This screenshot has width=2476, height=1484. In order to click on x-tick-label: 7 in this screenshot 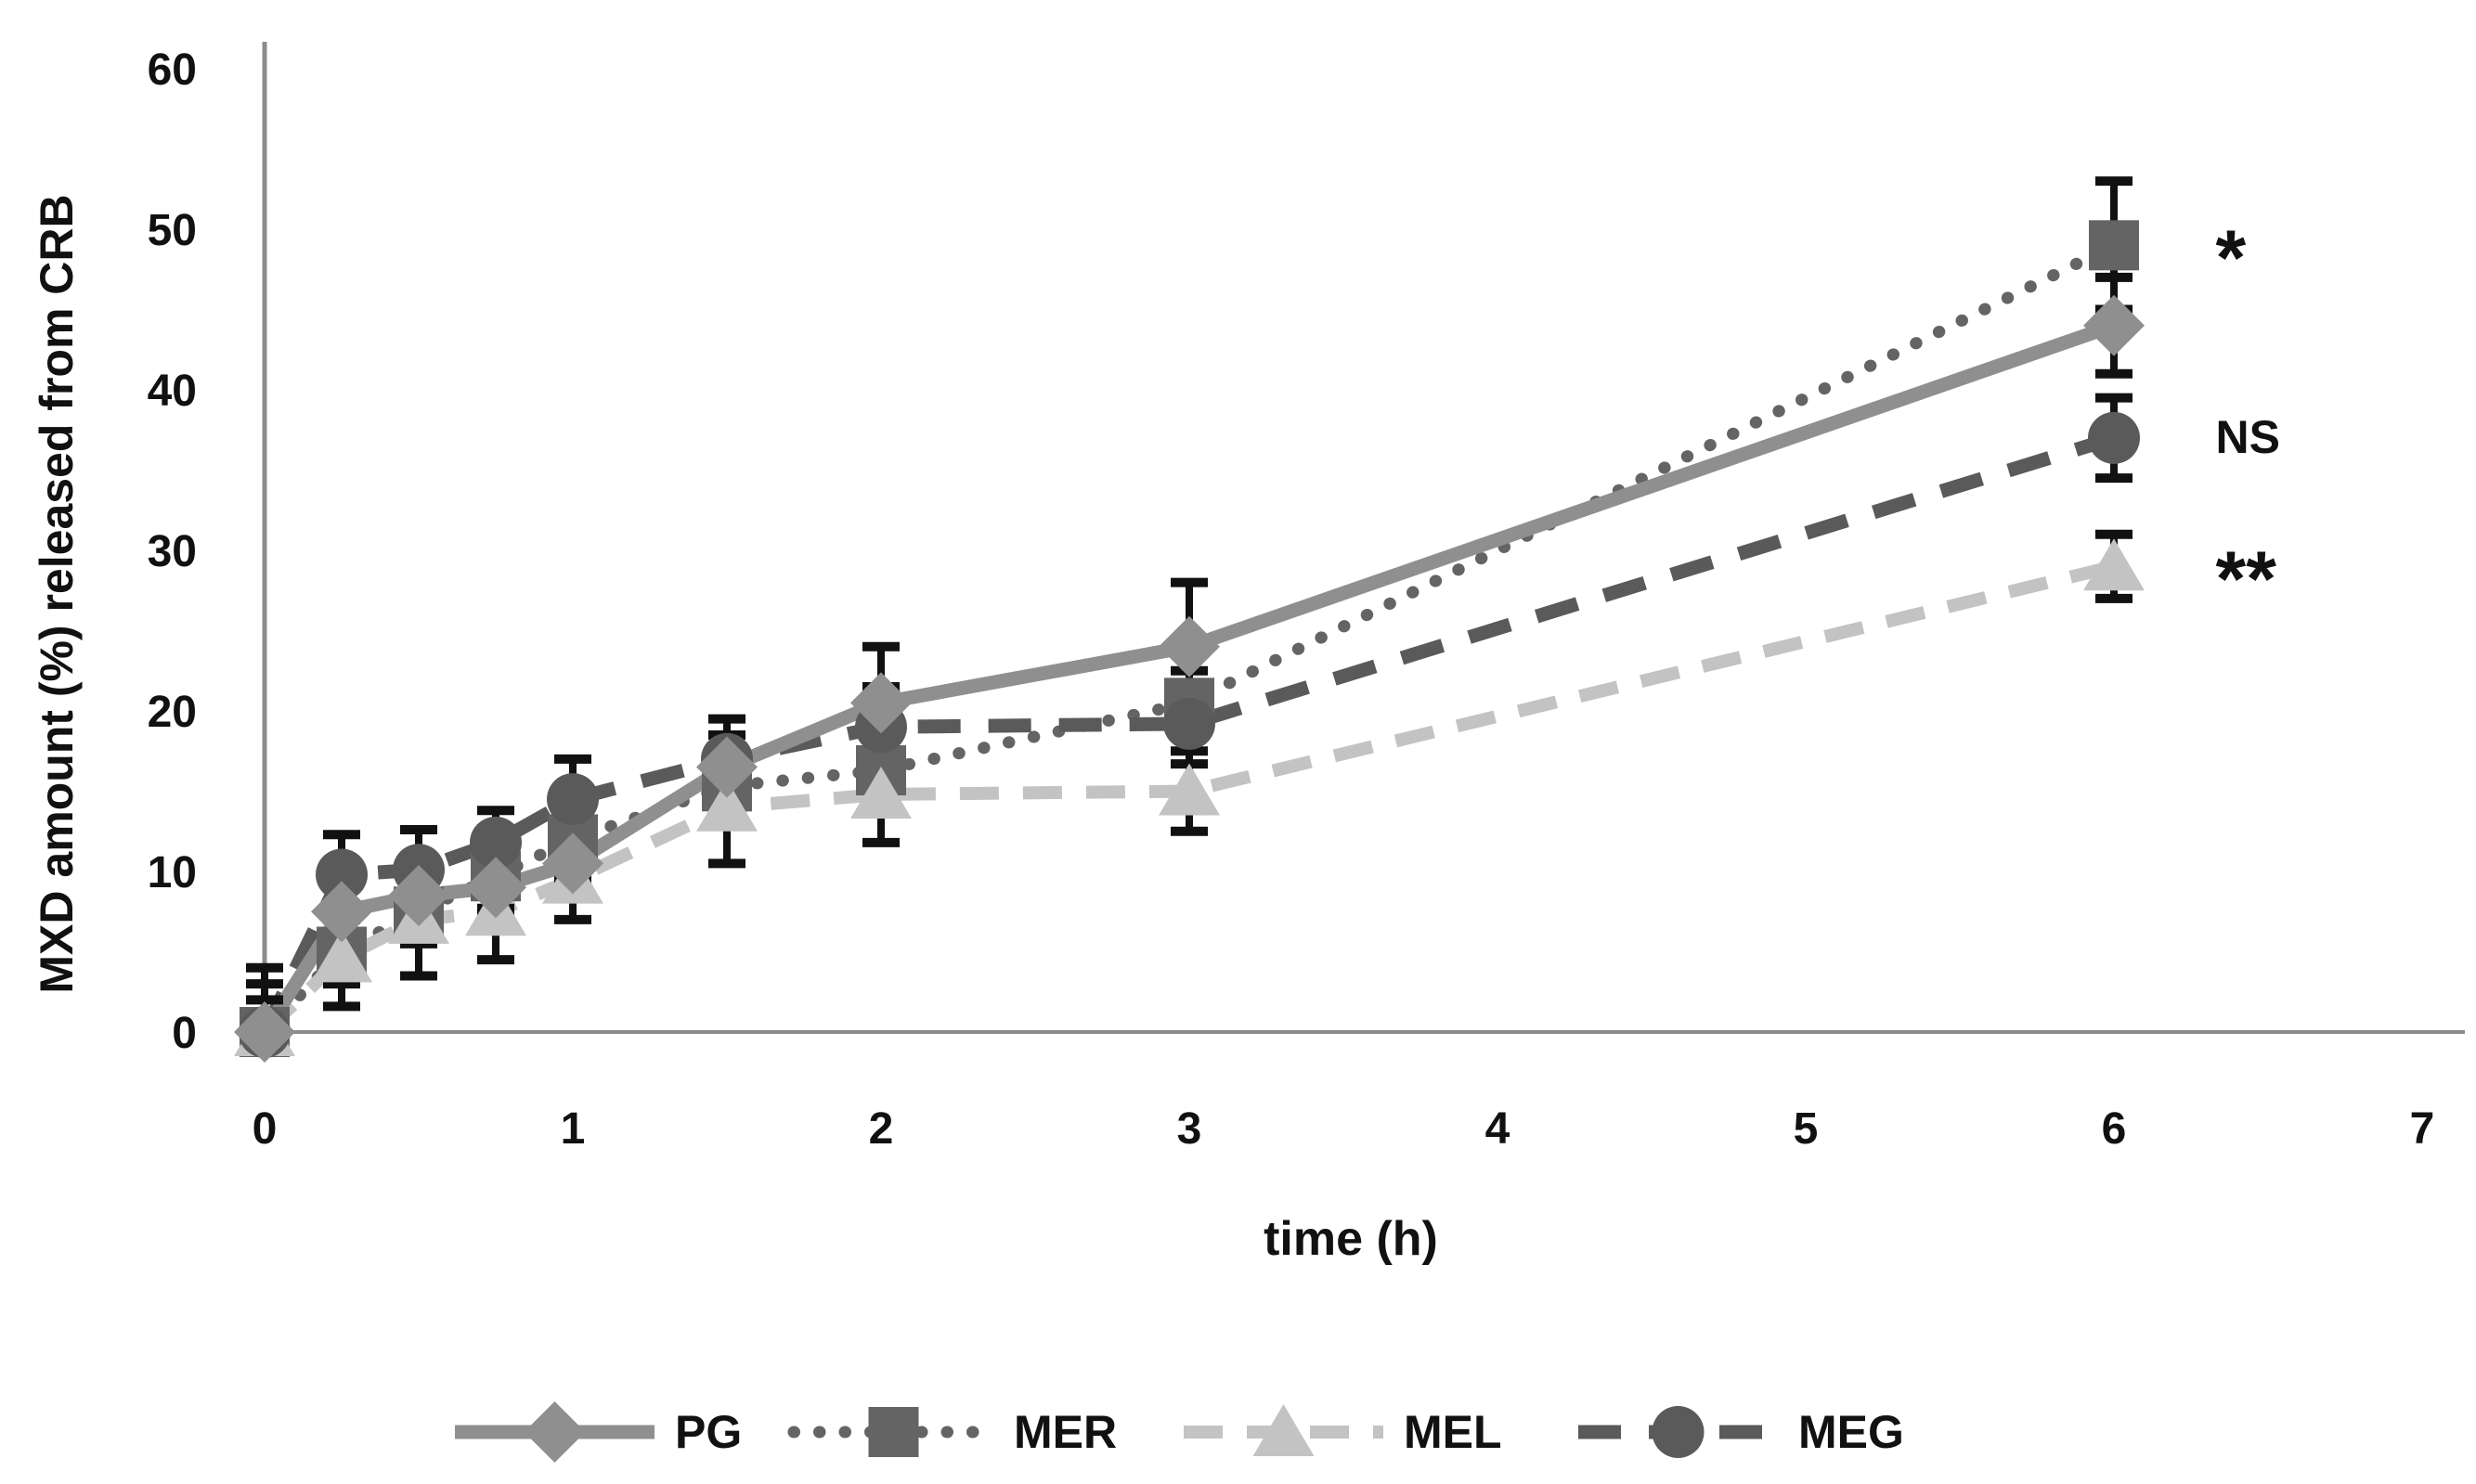, I will do `click(2422, 1129)`.